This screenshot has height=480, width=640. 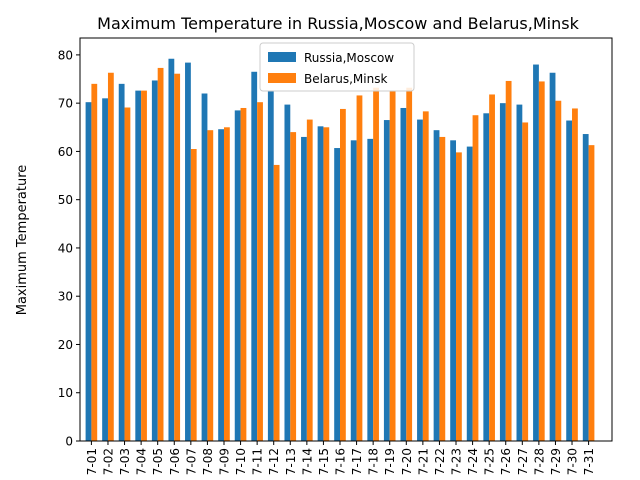 I want to click on bar-7-15-moscow, so click(x=320, y=283).